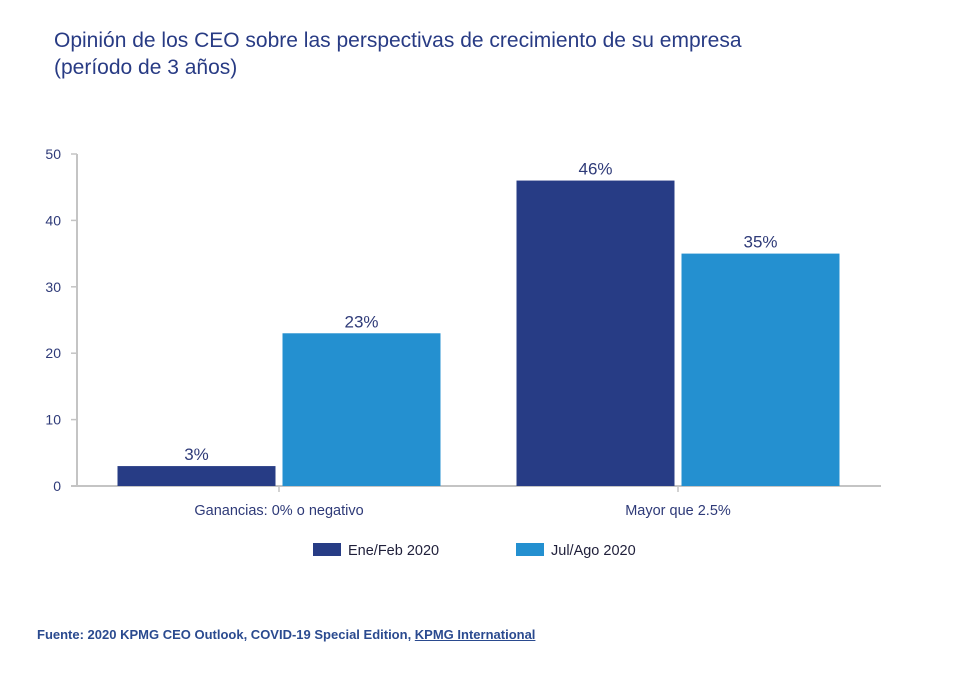  What do you see at coordinates (57, 486) in the screenshot?
I see `y-tick-label: 0` at bounding box center [57, 486].